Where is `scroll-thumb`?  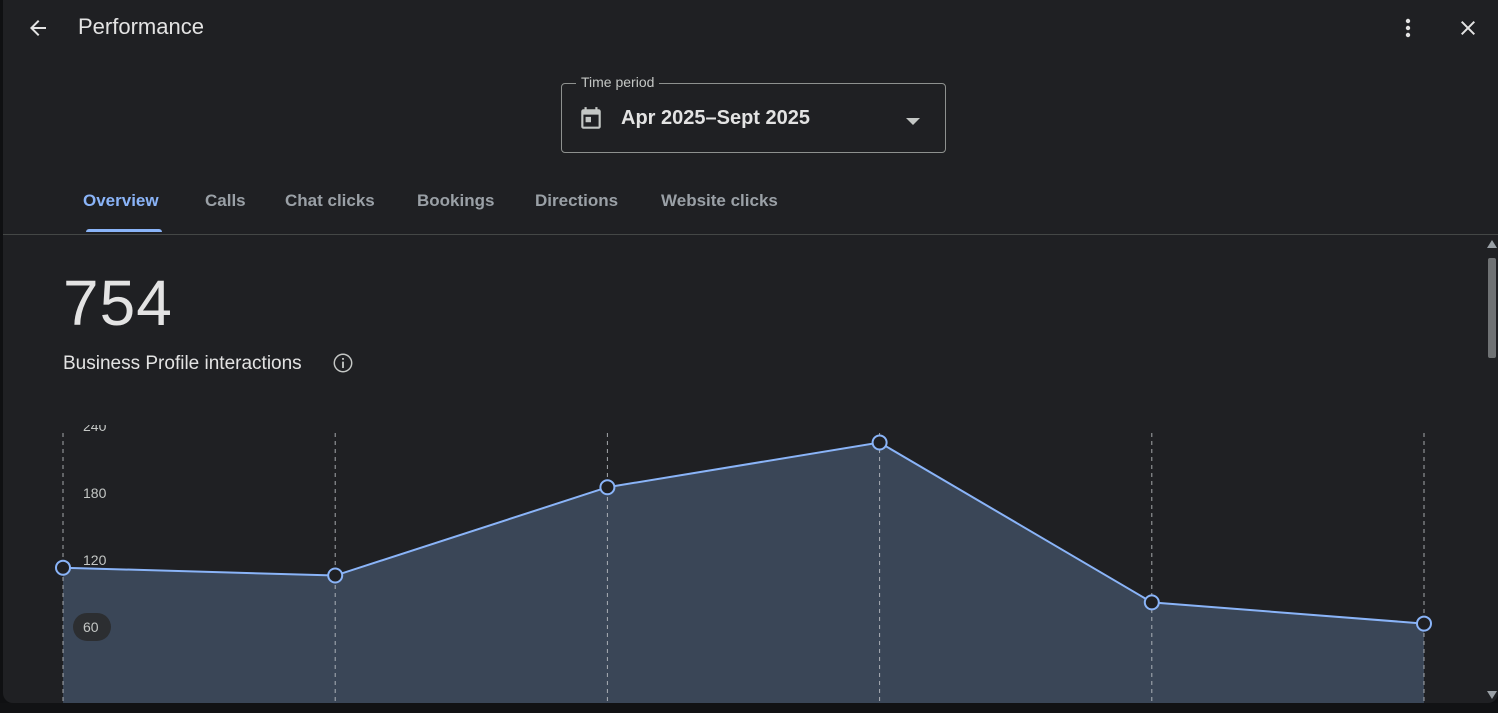
scroll-thumb is located at coordinates (1492, 308).